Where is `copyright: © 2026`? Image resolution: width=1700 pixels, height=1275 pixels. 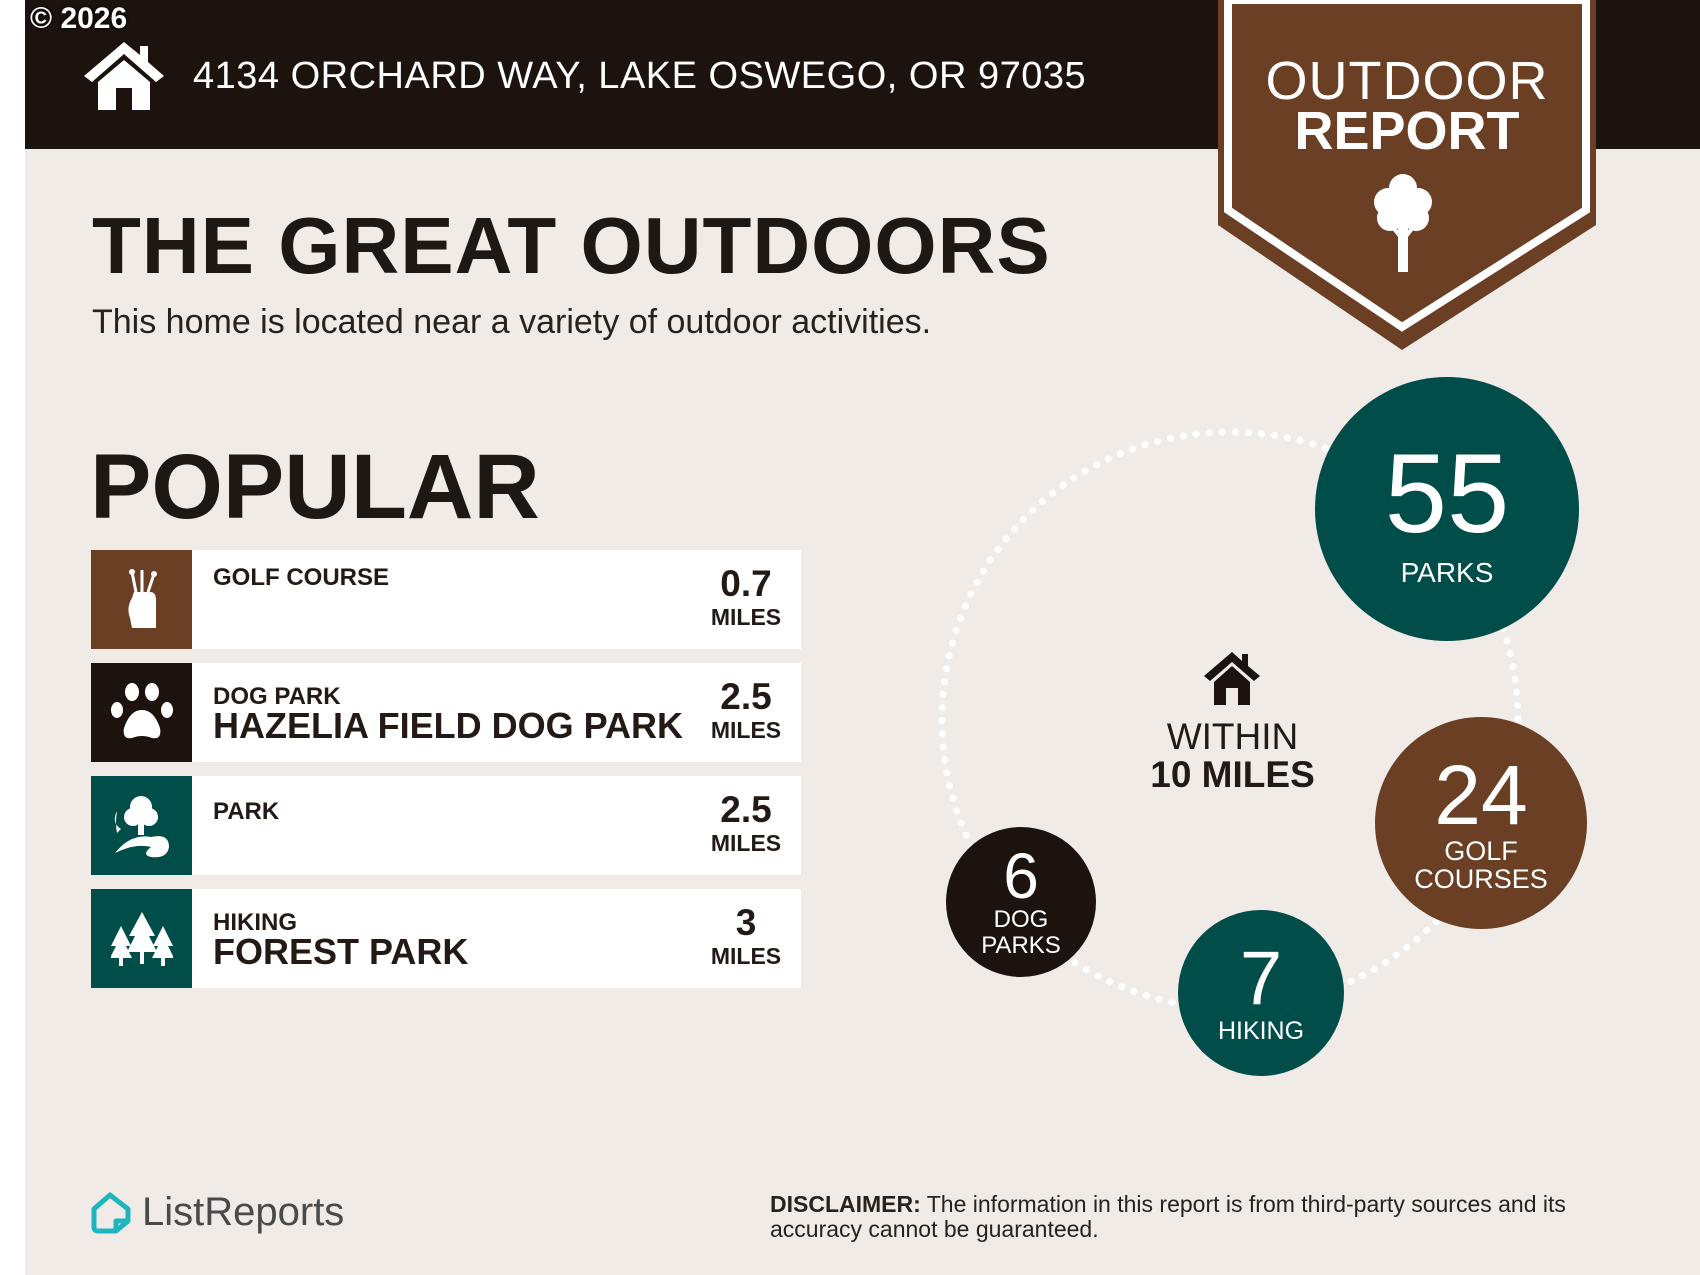 copyright: © 2026 is located at coordinates (79, 18).